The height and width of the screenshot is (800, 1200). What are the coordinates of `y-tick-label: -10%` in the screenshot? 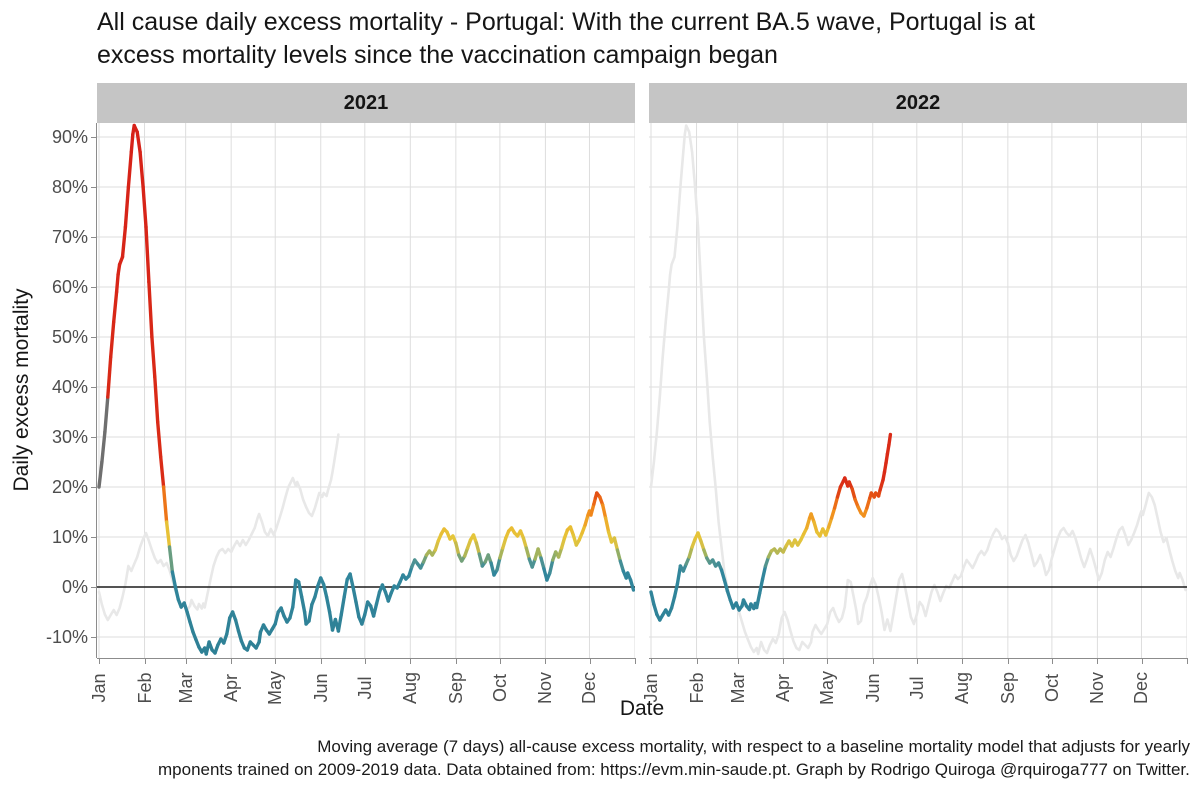 It's located at (66, 637).